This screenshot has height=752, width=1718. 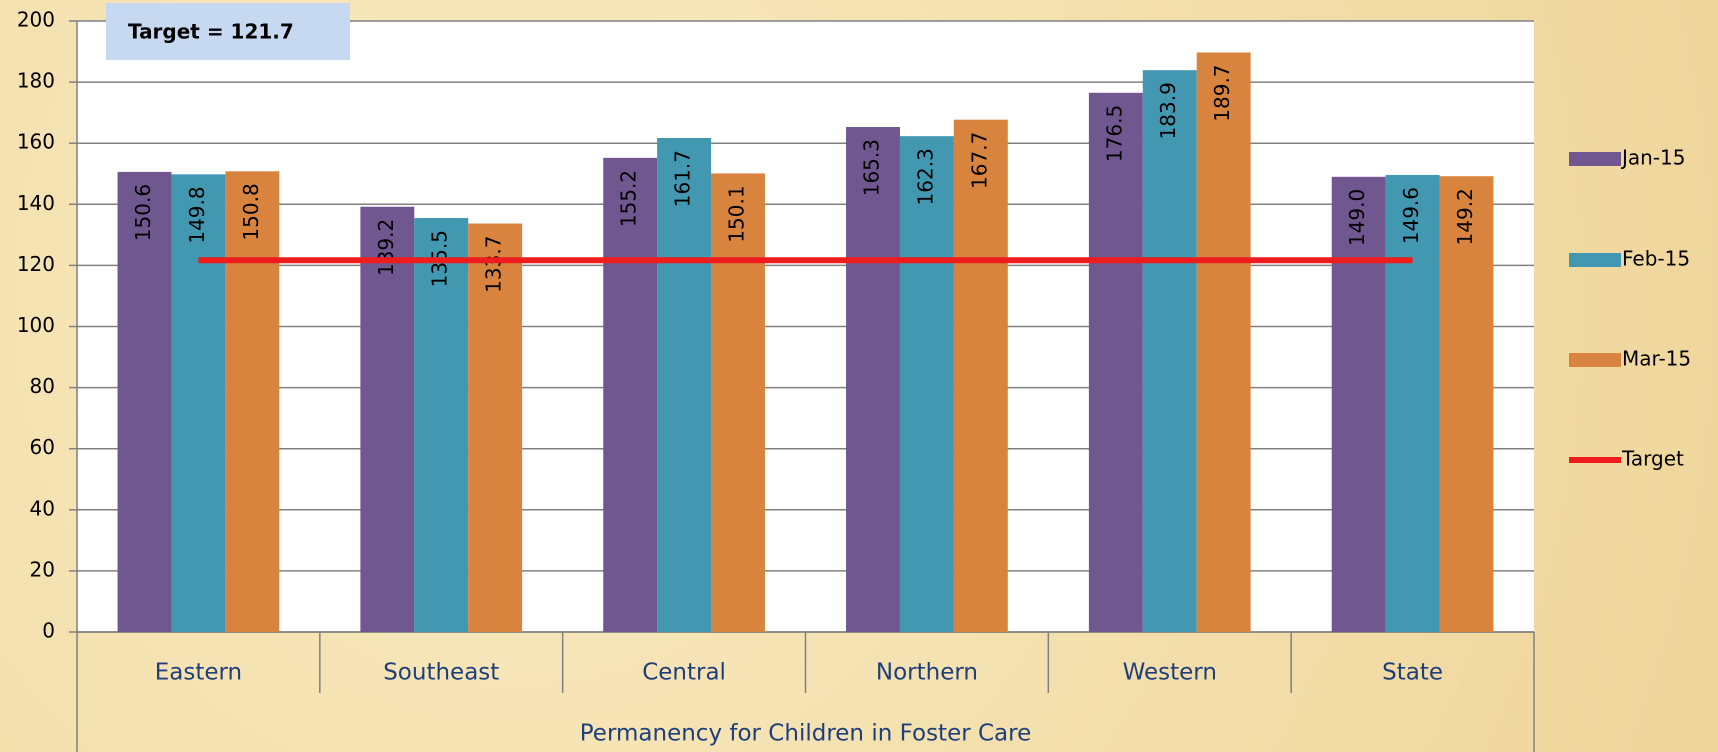 What do you see at coordinates (36, 81) in the screenshot?
I see `y-tick-label: 180` at bounding box center [36, 81].